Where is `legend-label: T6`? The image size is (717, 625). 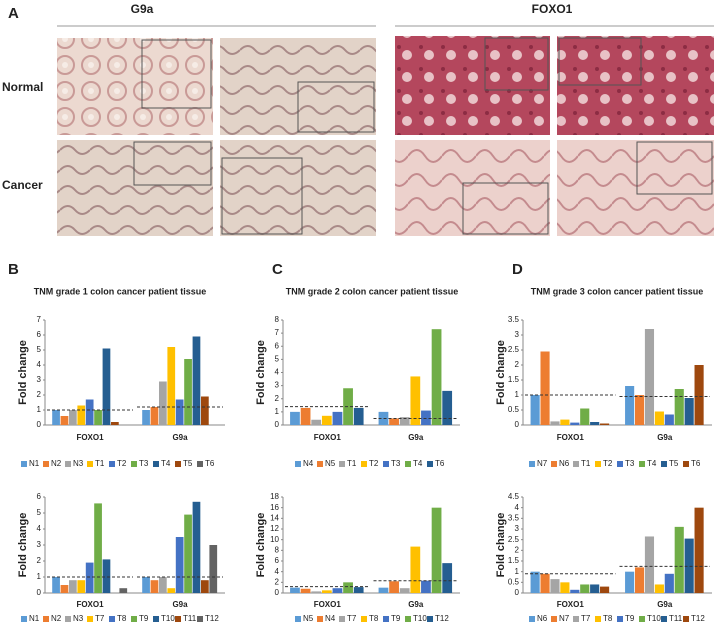 legend-label: T6 is located at coordinates (696, 463).